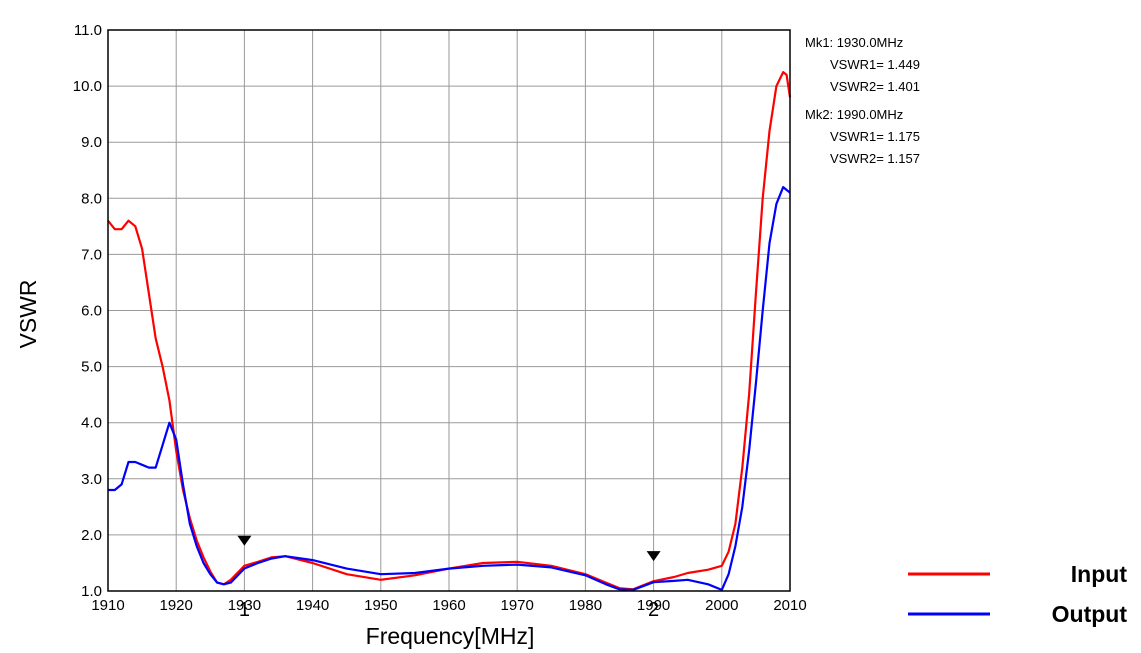 This screenshot has width=1141, height=653. Describe the element at coordinates (789, 605) in the screenshot. I see `x-tick-label: 2010` at that location.